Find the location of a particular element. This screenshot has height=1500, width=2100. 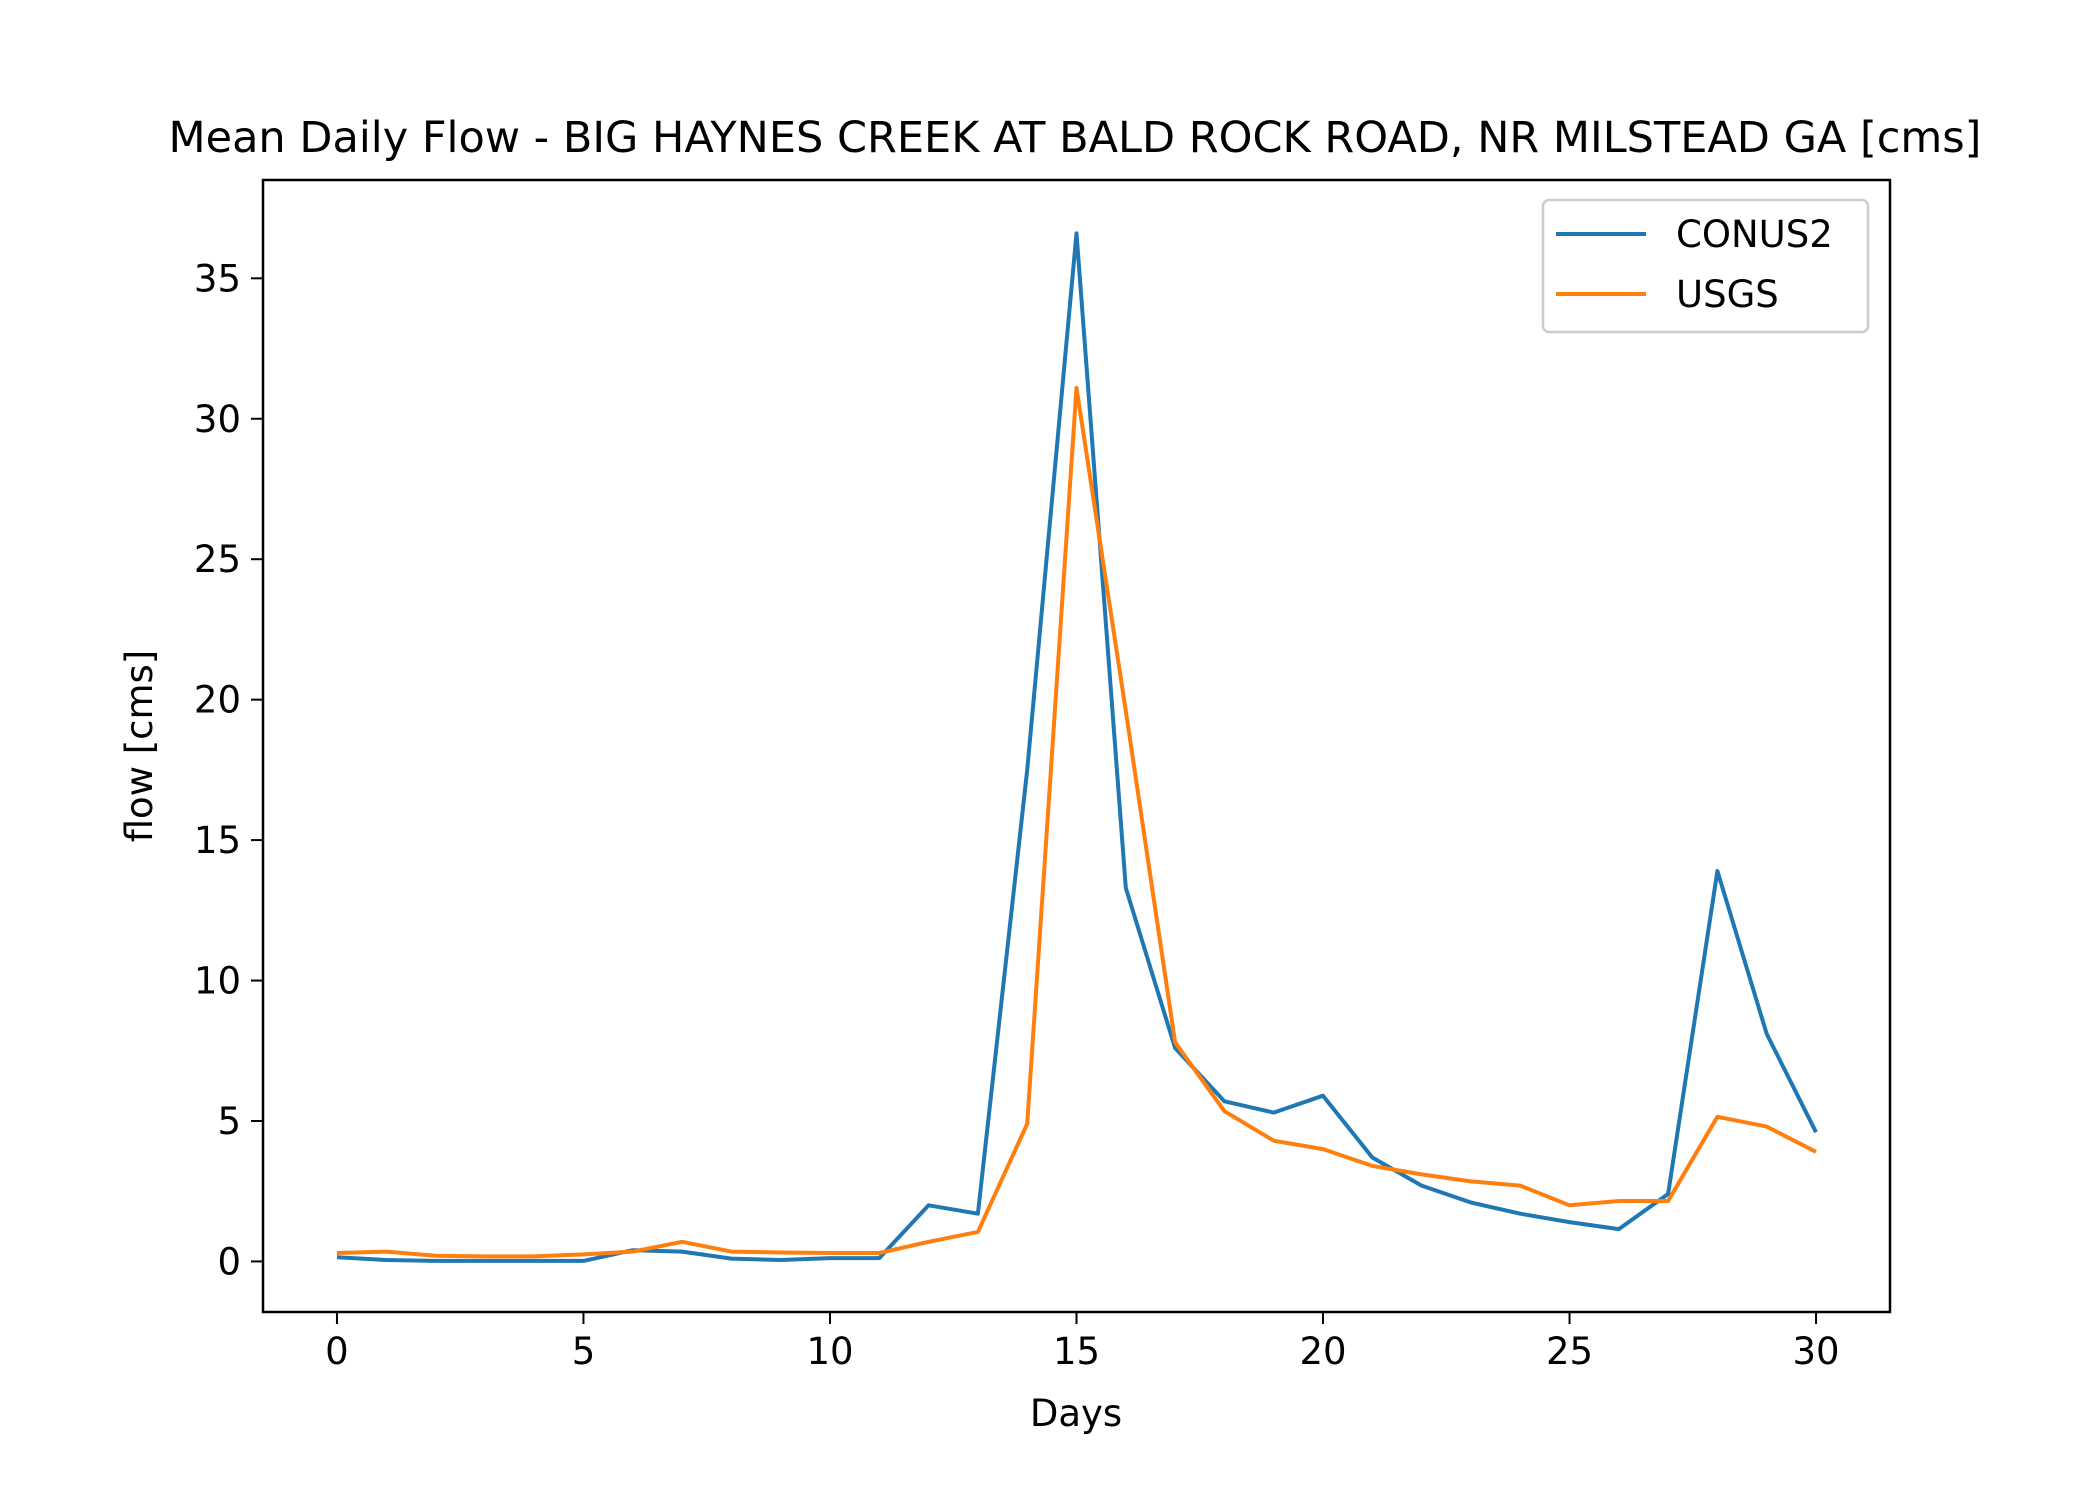

y-tick-label: 35 is located at coordinates (217, 278).